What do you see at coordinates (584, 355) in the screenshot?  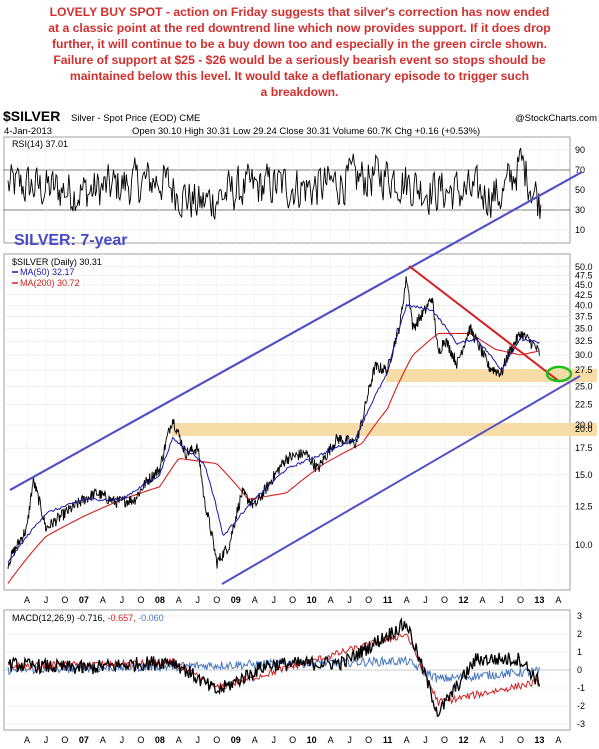 I see `price-tick-label: 30.0` at bounding box center [584, 355].